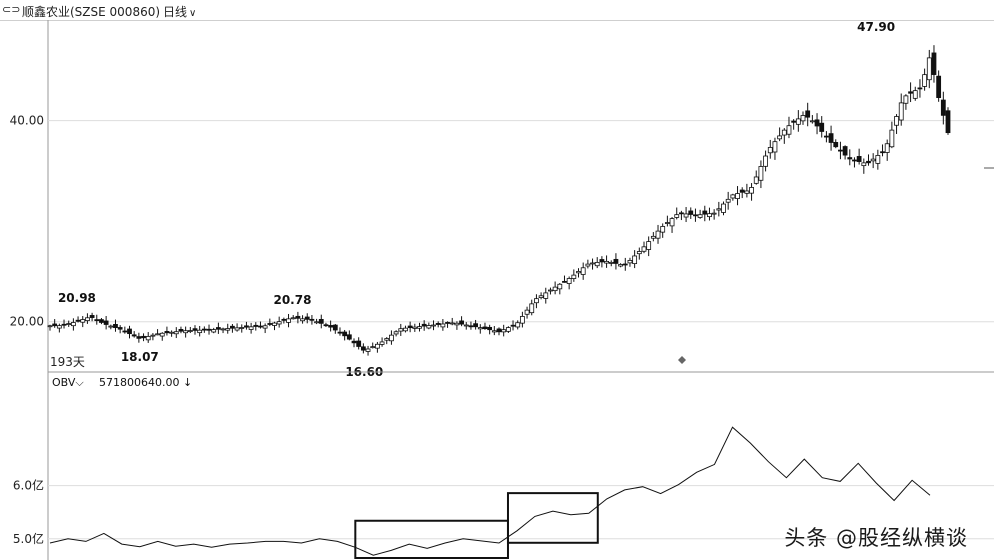 The height and width of the screenshot is (560, 994). Describe the element at coordinates (27, 322) in the screenshot. I see `price-tick-label: 20.00` at that location.